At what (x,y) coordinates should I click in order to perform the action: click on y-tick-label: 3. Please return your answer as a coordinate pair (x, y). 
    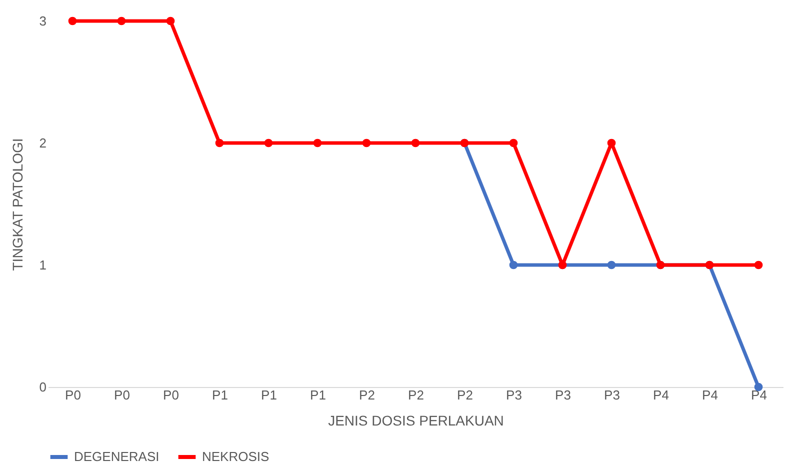
    Looking at the image, I should click on (42, 21).